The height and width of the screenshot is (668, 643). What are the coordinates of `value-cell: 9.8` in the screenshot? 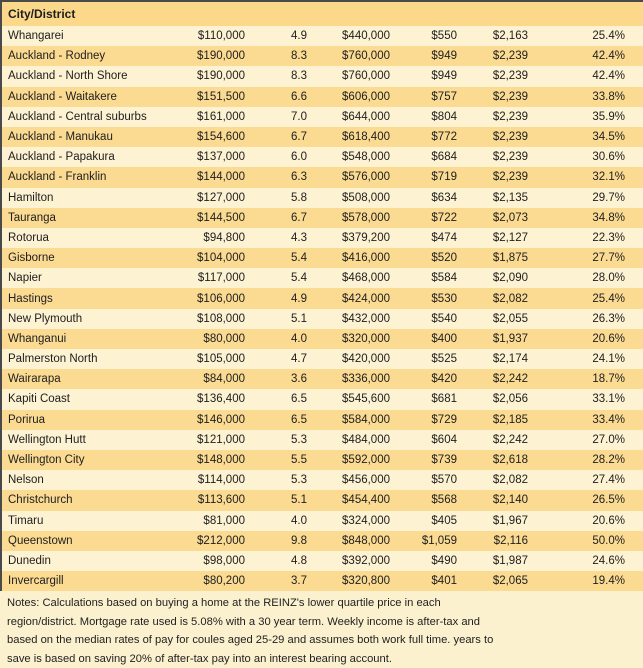 It's located at (299, 540).